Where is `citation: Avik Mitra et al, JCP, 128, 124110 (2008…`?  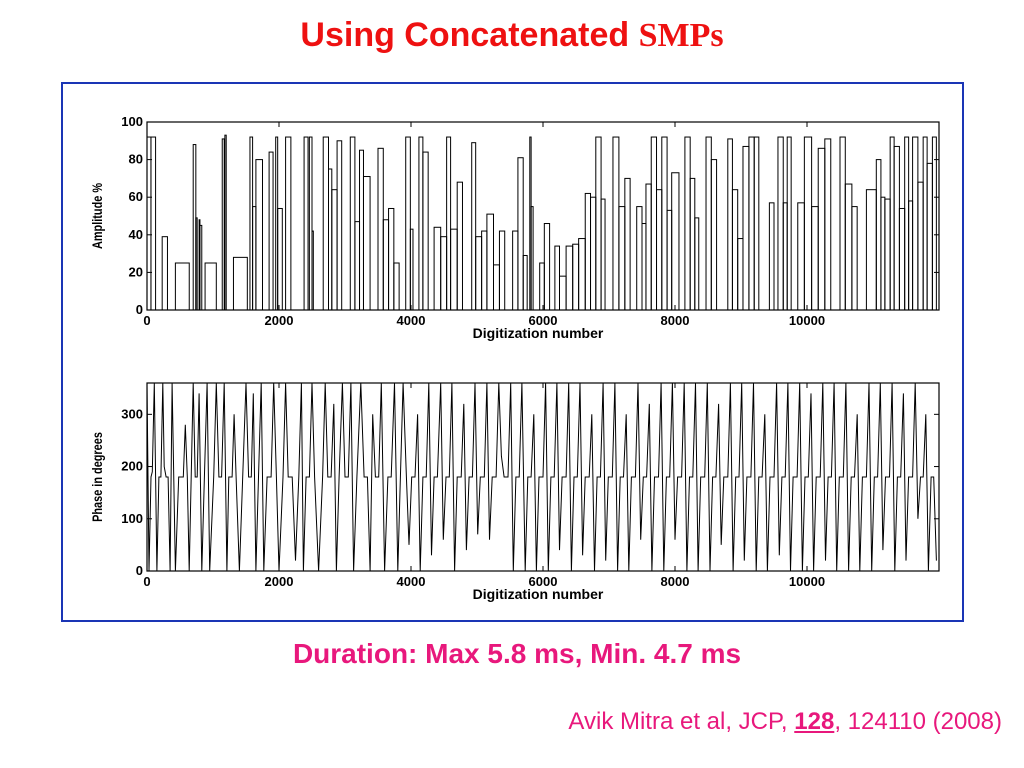
citation: Avik Mitra et al, JCP, 128, 124110 (2008… is located at coordinates (785, 722).